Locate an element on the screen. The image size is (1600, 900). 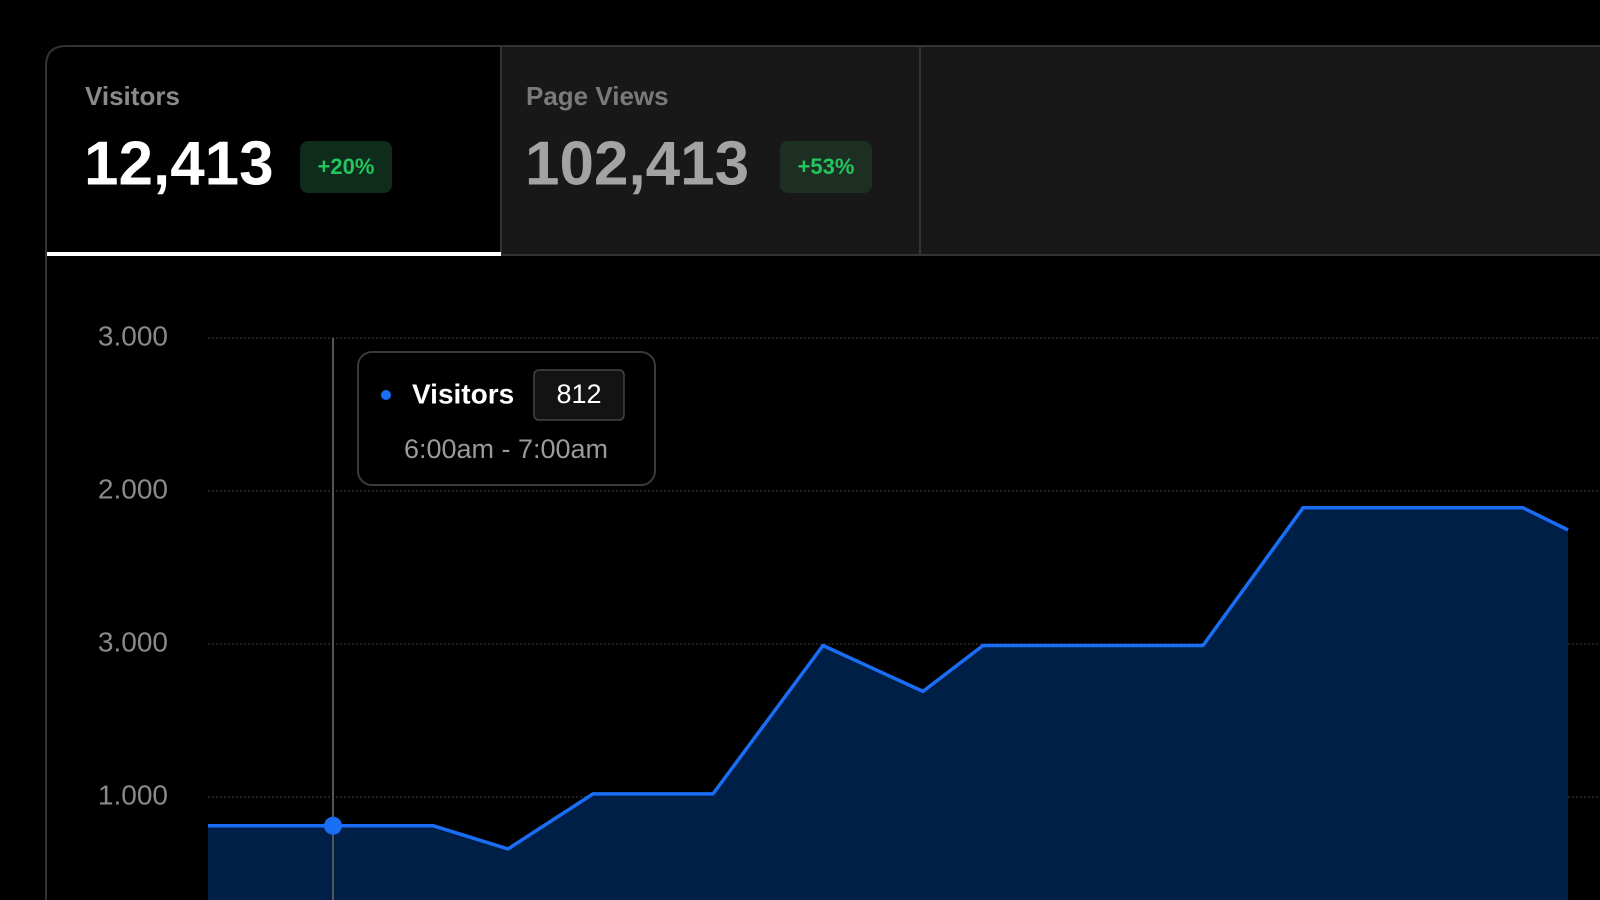
y-tick-label: 1.000 is located at coordinates (133, 794).